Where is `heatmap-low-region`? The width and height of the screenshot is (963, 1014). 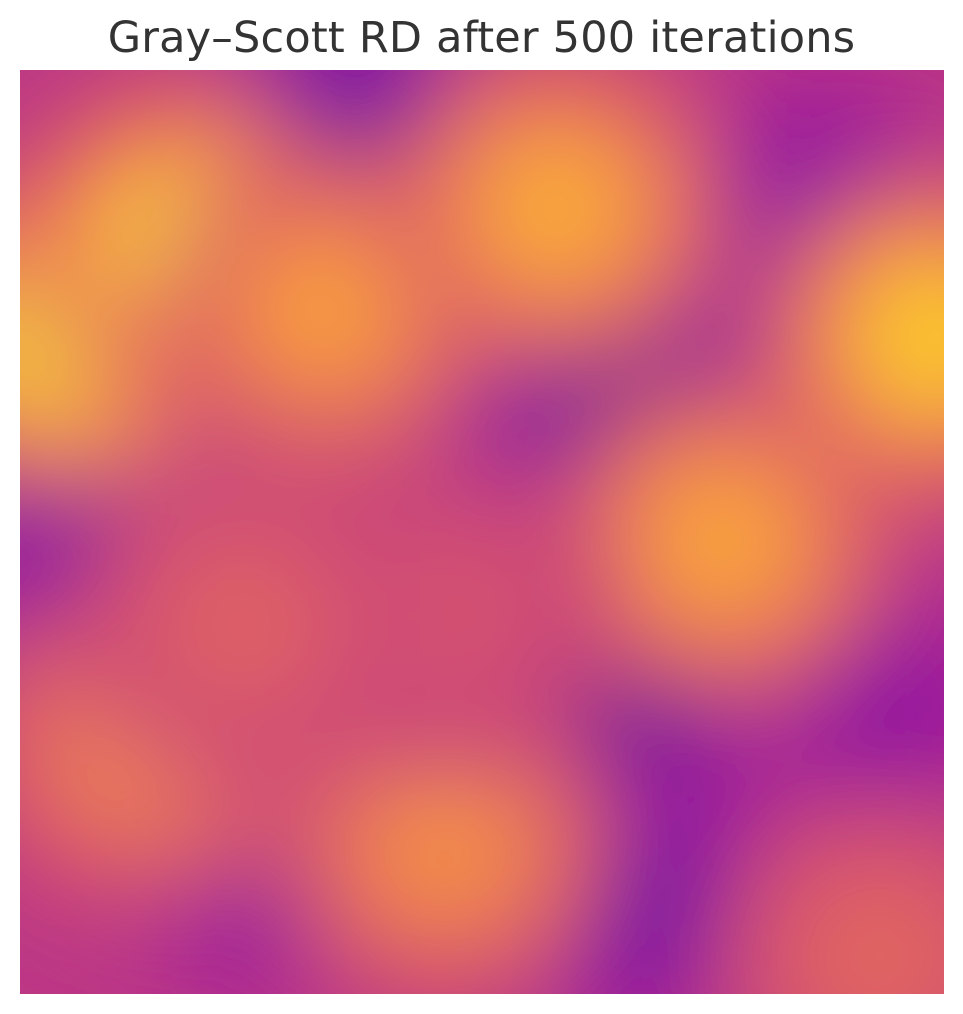 heatmap-low-region is located at coordinates (878, 707).